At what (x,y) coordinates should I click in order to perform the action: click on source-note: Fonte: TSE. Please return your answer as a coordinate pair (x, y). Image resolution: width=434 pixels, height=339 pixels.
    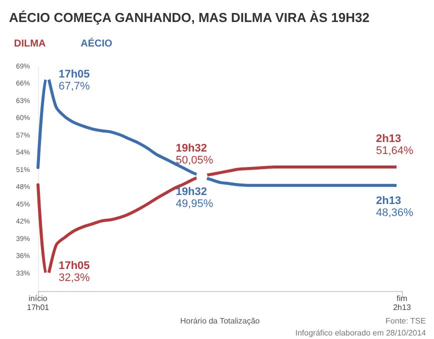
    Looking at the image, I should click on (406, 321).